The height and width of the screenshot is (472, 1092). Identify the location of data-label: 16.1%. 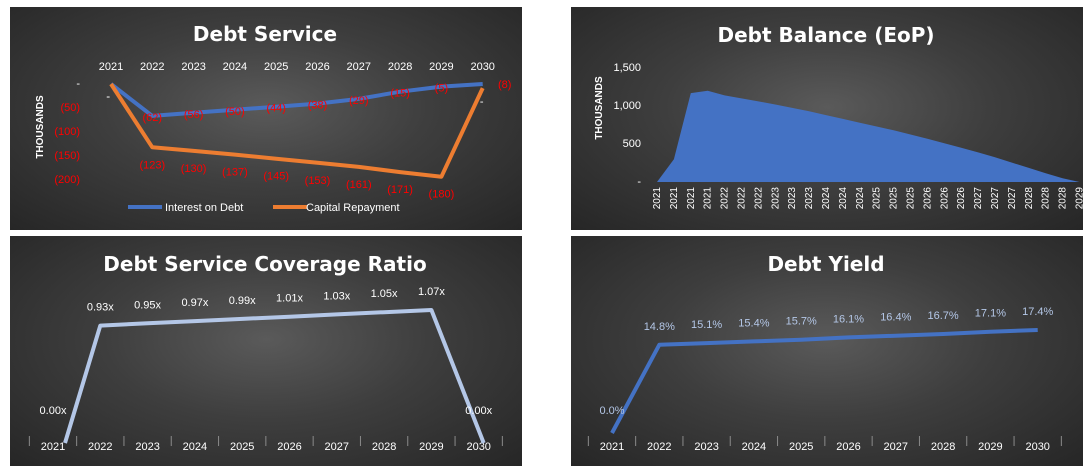
(848, 319).